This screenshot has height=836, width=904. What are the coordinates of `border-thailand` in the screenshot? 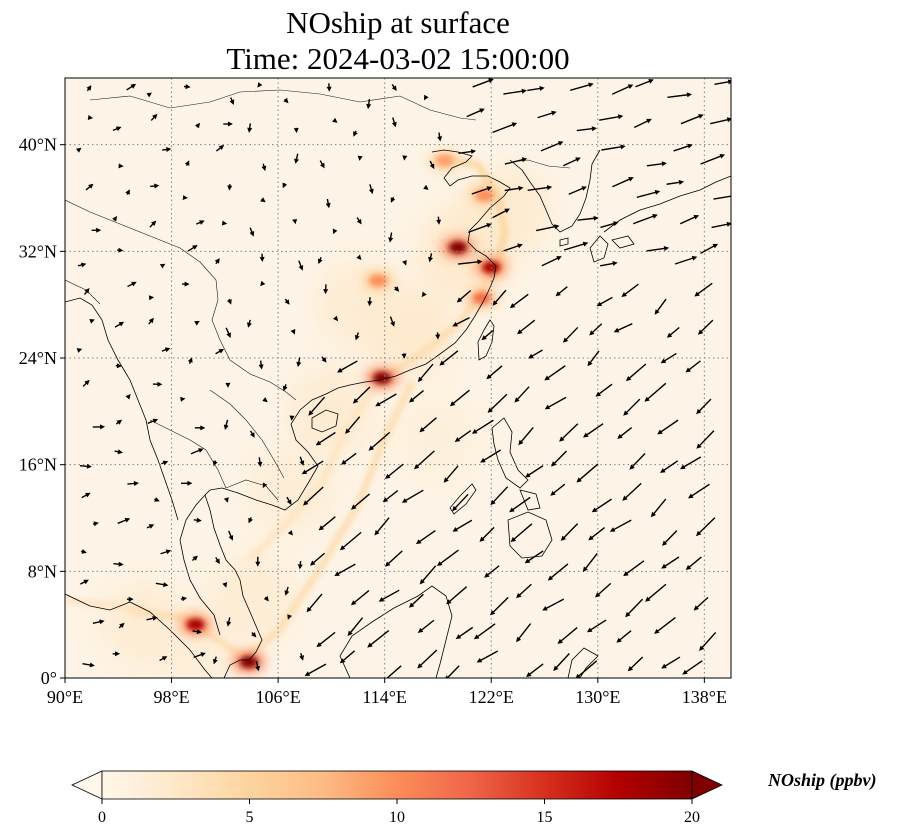 It's located at (188, 454).